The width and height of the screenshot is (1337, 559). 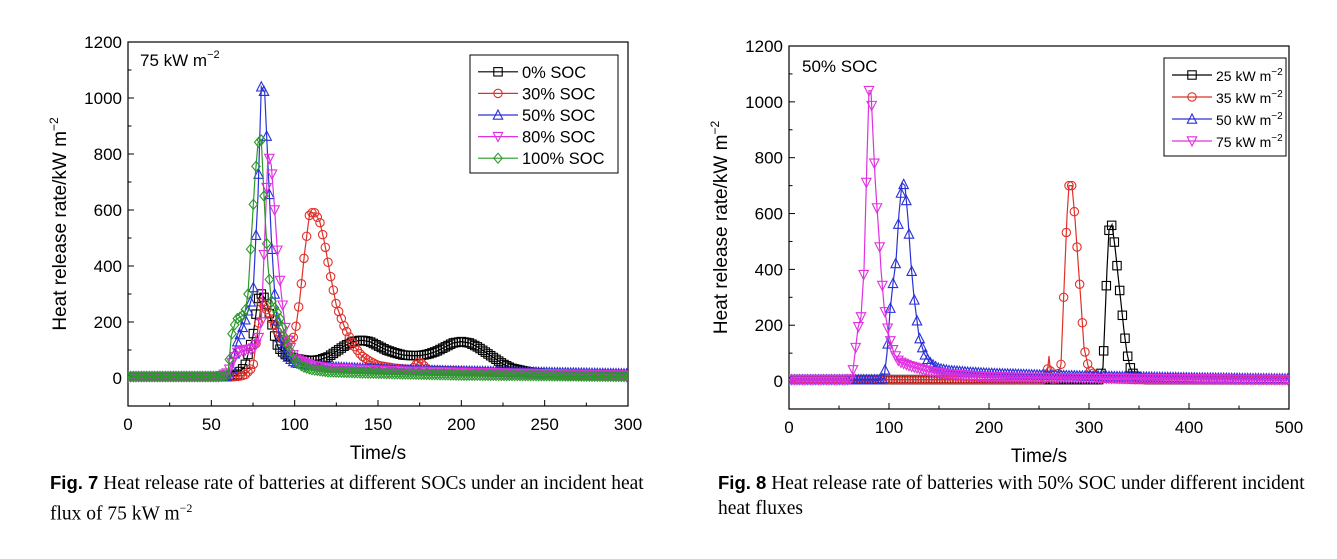 I want to click on y-tick-label: 400, so click(x=108, y=266).